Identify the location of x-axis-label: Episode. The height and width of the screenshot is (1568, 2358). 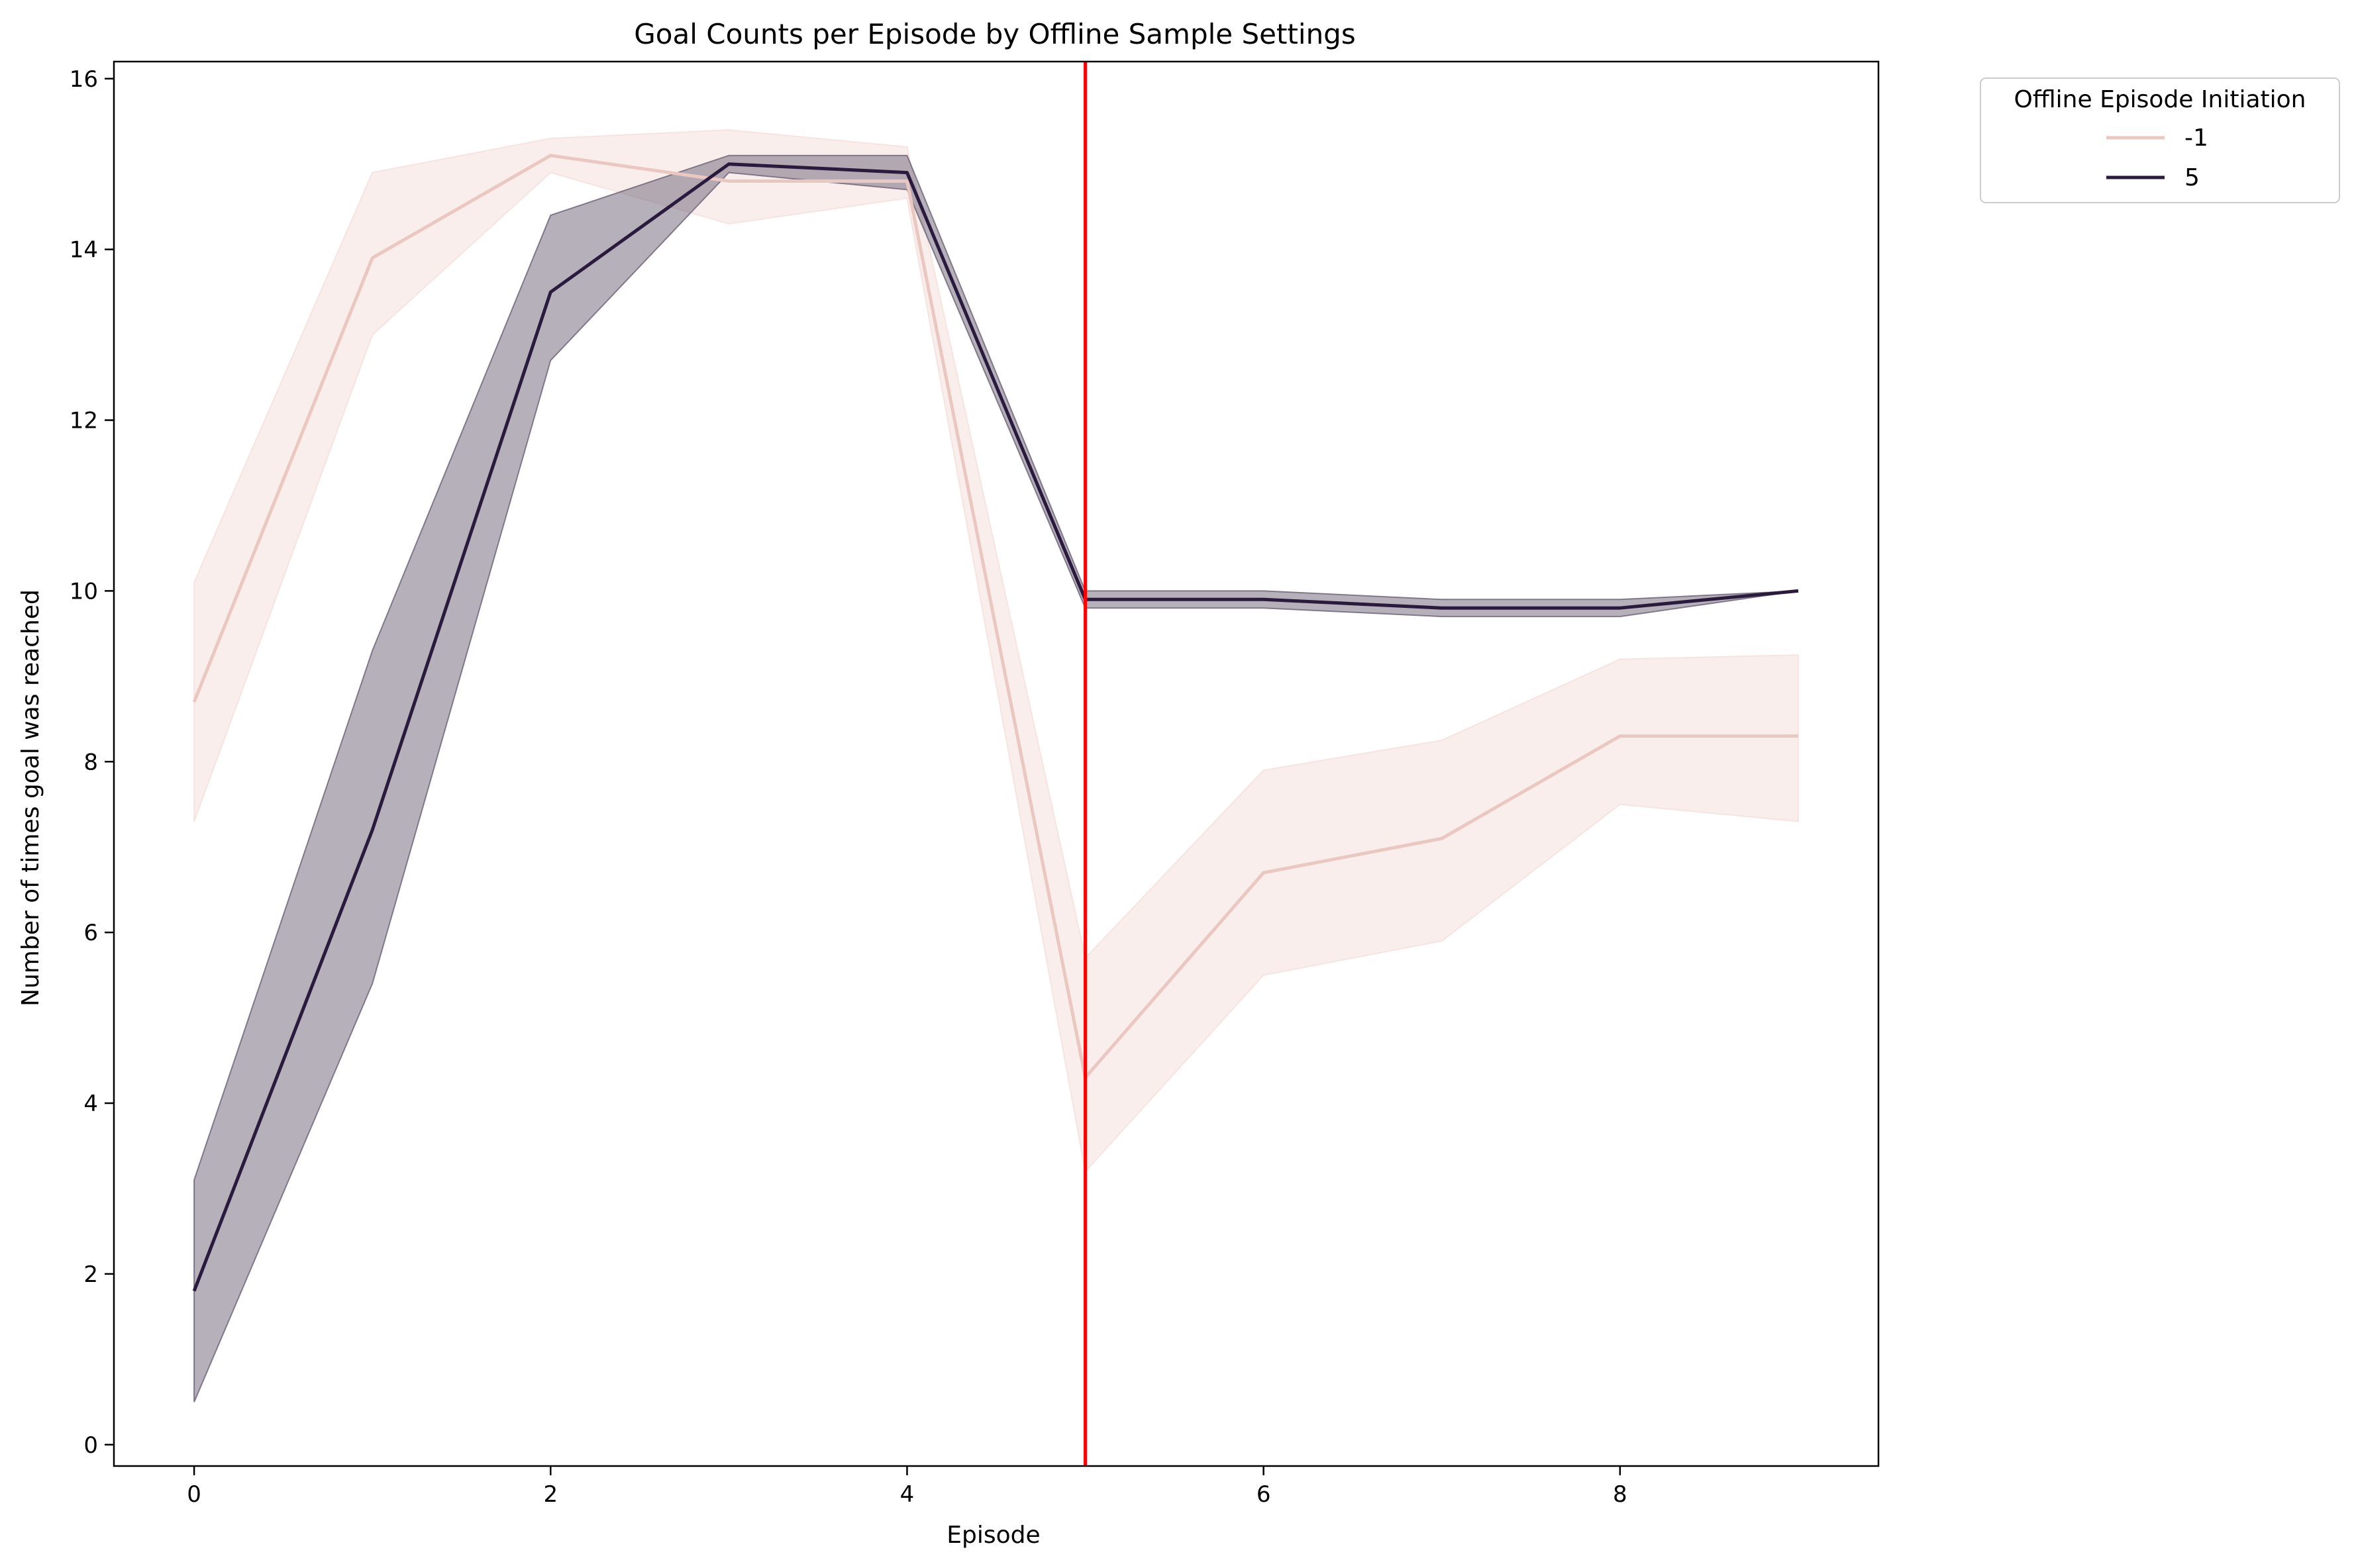
(993, 1535).